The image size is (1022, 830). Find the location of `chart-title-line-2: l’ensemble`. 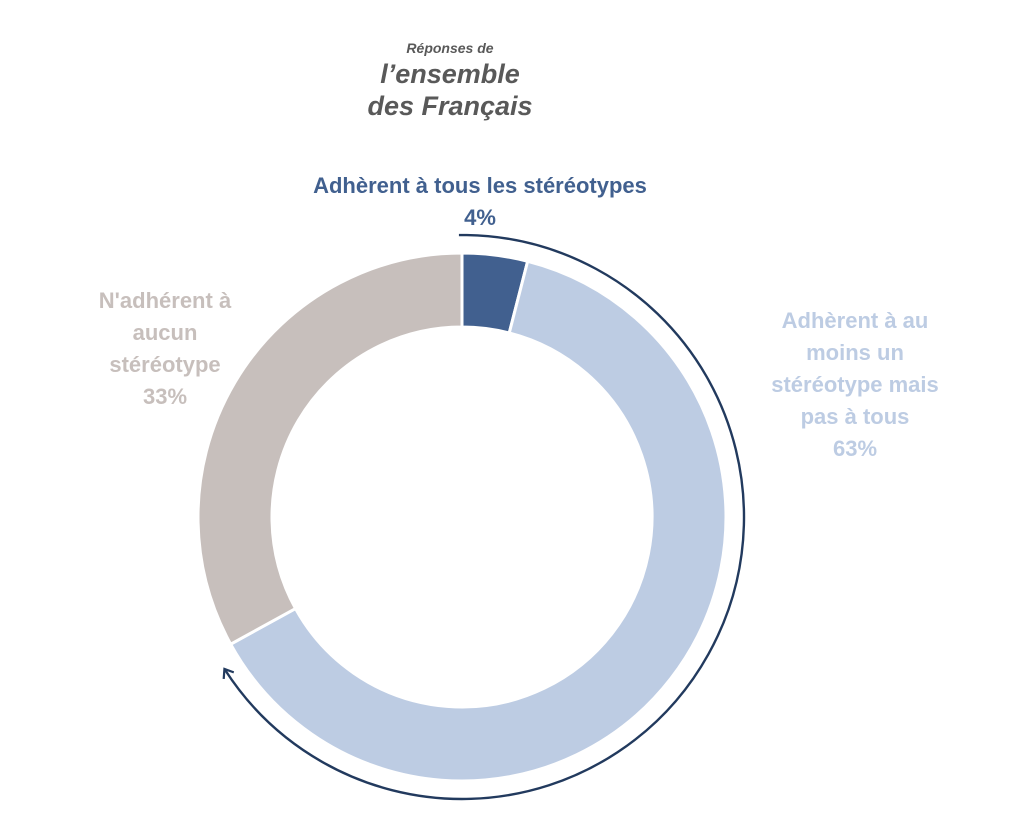

chart-title-line-2: l’ensemble is located at coordinates (450, 74).